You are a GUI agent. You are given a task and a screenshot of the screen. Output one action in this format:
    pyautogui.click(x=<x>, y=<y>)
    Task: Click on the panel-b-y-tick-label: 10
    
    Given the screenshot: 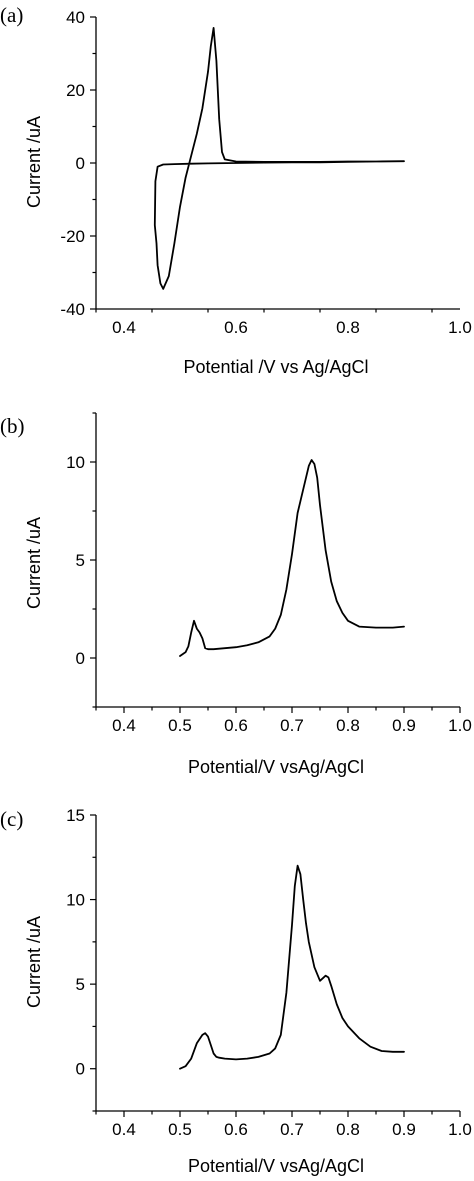 What is the action you would take?
    pyautogui.click(x=75, y=462)
    